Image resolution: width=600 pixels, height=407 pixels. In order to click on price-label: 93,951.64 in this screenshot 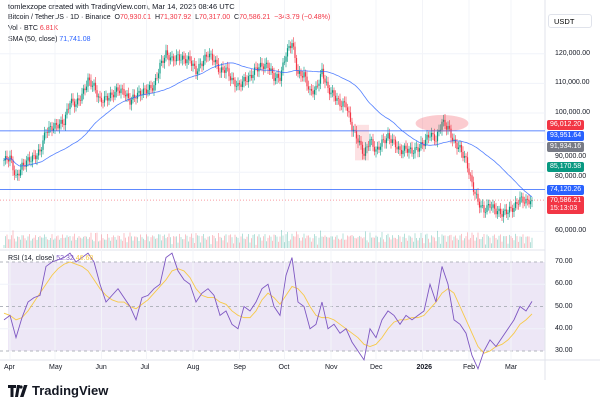, I will do `click(566, 135)`.